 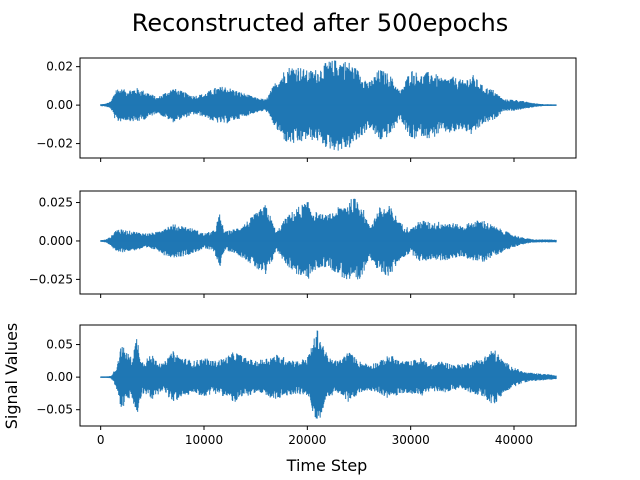 What do you see at coordinates (307, 440) in the screenshot?
I see `x-tick-label: 20000` at bounding box center [307, 440].